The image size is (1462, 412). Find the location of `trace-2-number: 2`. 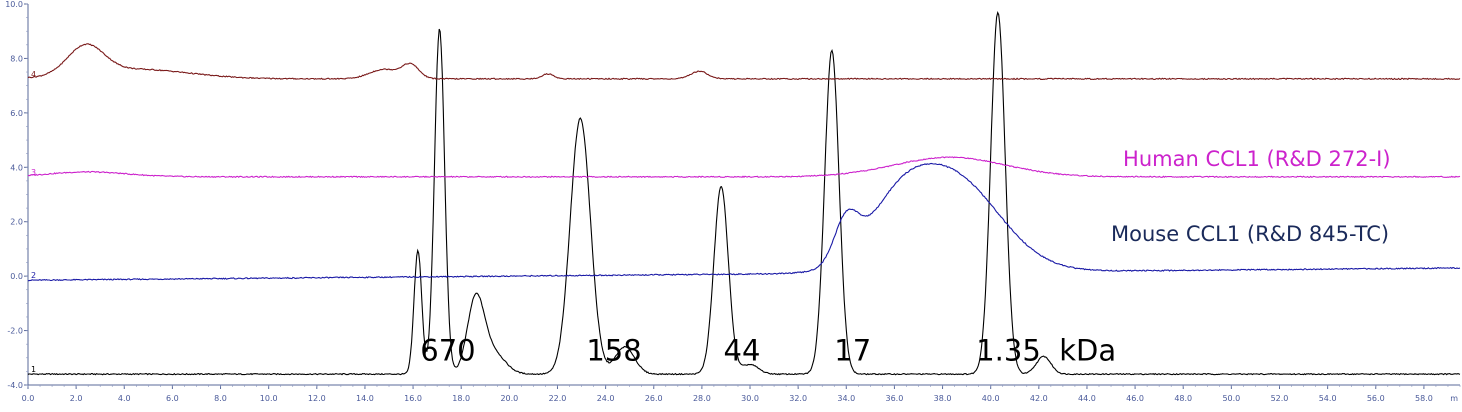

trace-2-number: 2 is located at coordinates (33, 275).